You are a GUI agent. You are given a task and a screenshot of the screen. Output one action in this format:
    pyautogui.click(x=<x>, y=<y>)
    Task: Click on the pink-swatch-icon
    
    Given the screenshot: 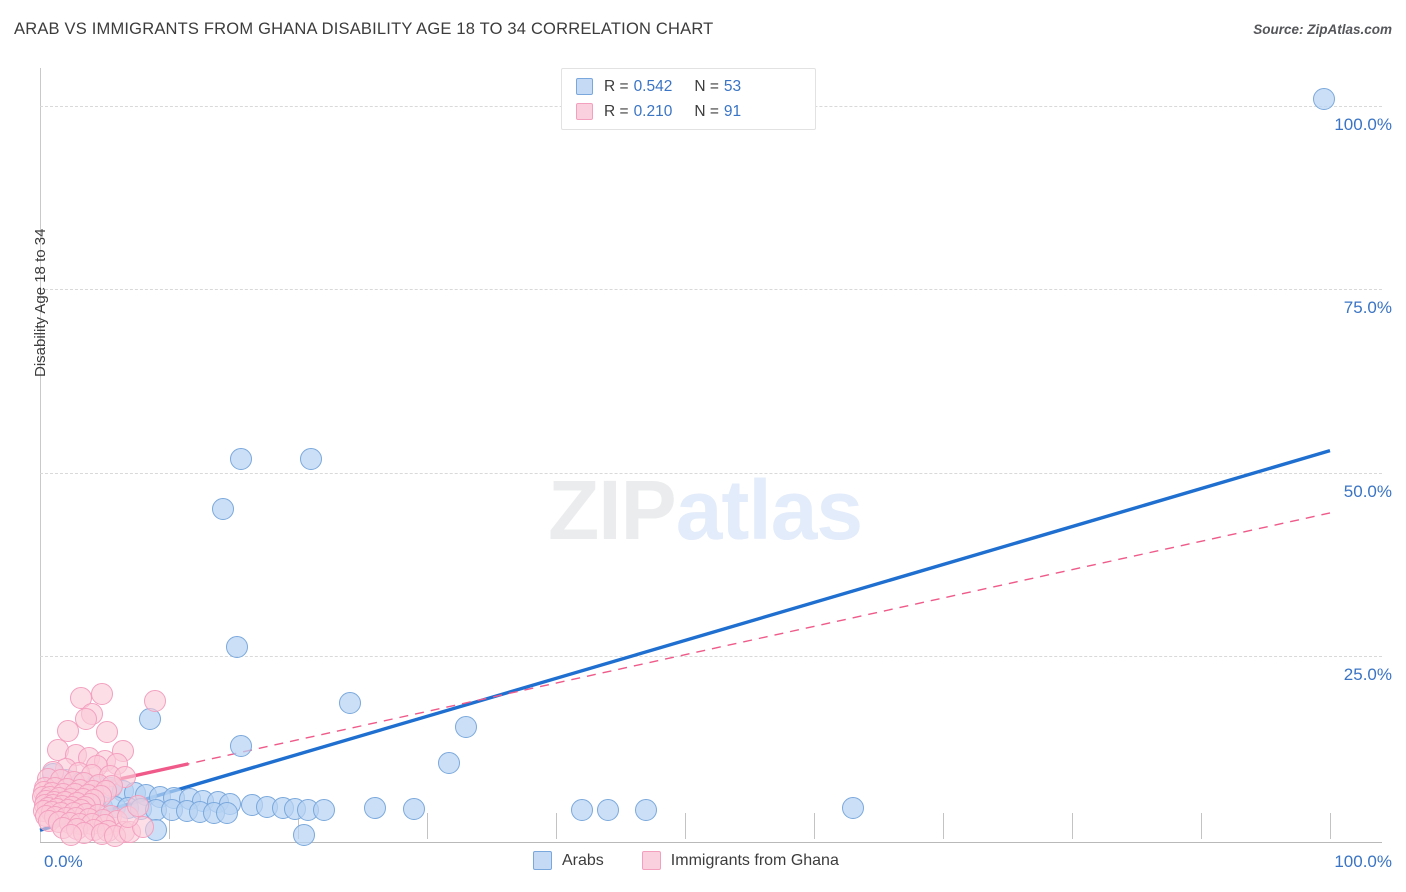 What is the action you would take?
    pyautogui.click(x=584, y=111)
    